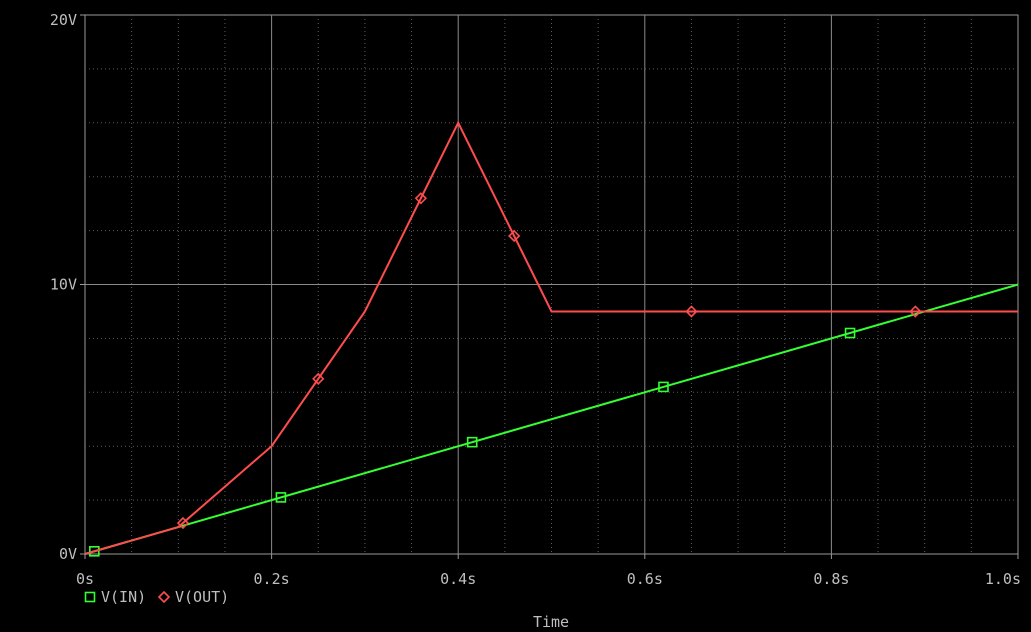  I want to click on x-tick-label: 1.0s, so click(1003, 579).